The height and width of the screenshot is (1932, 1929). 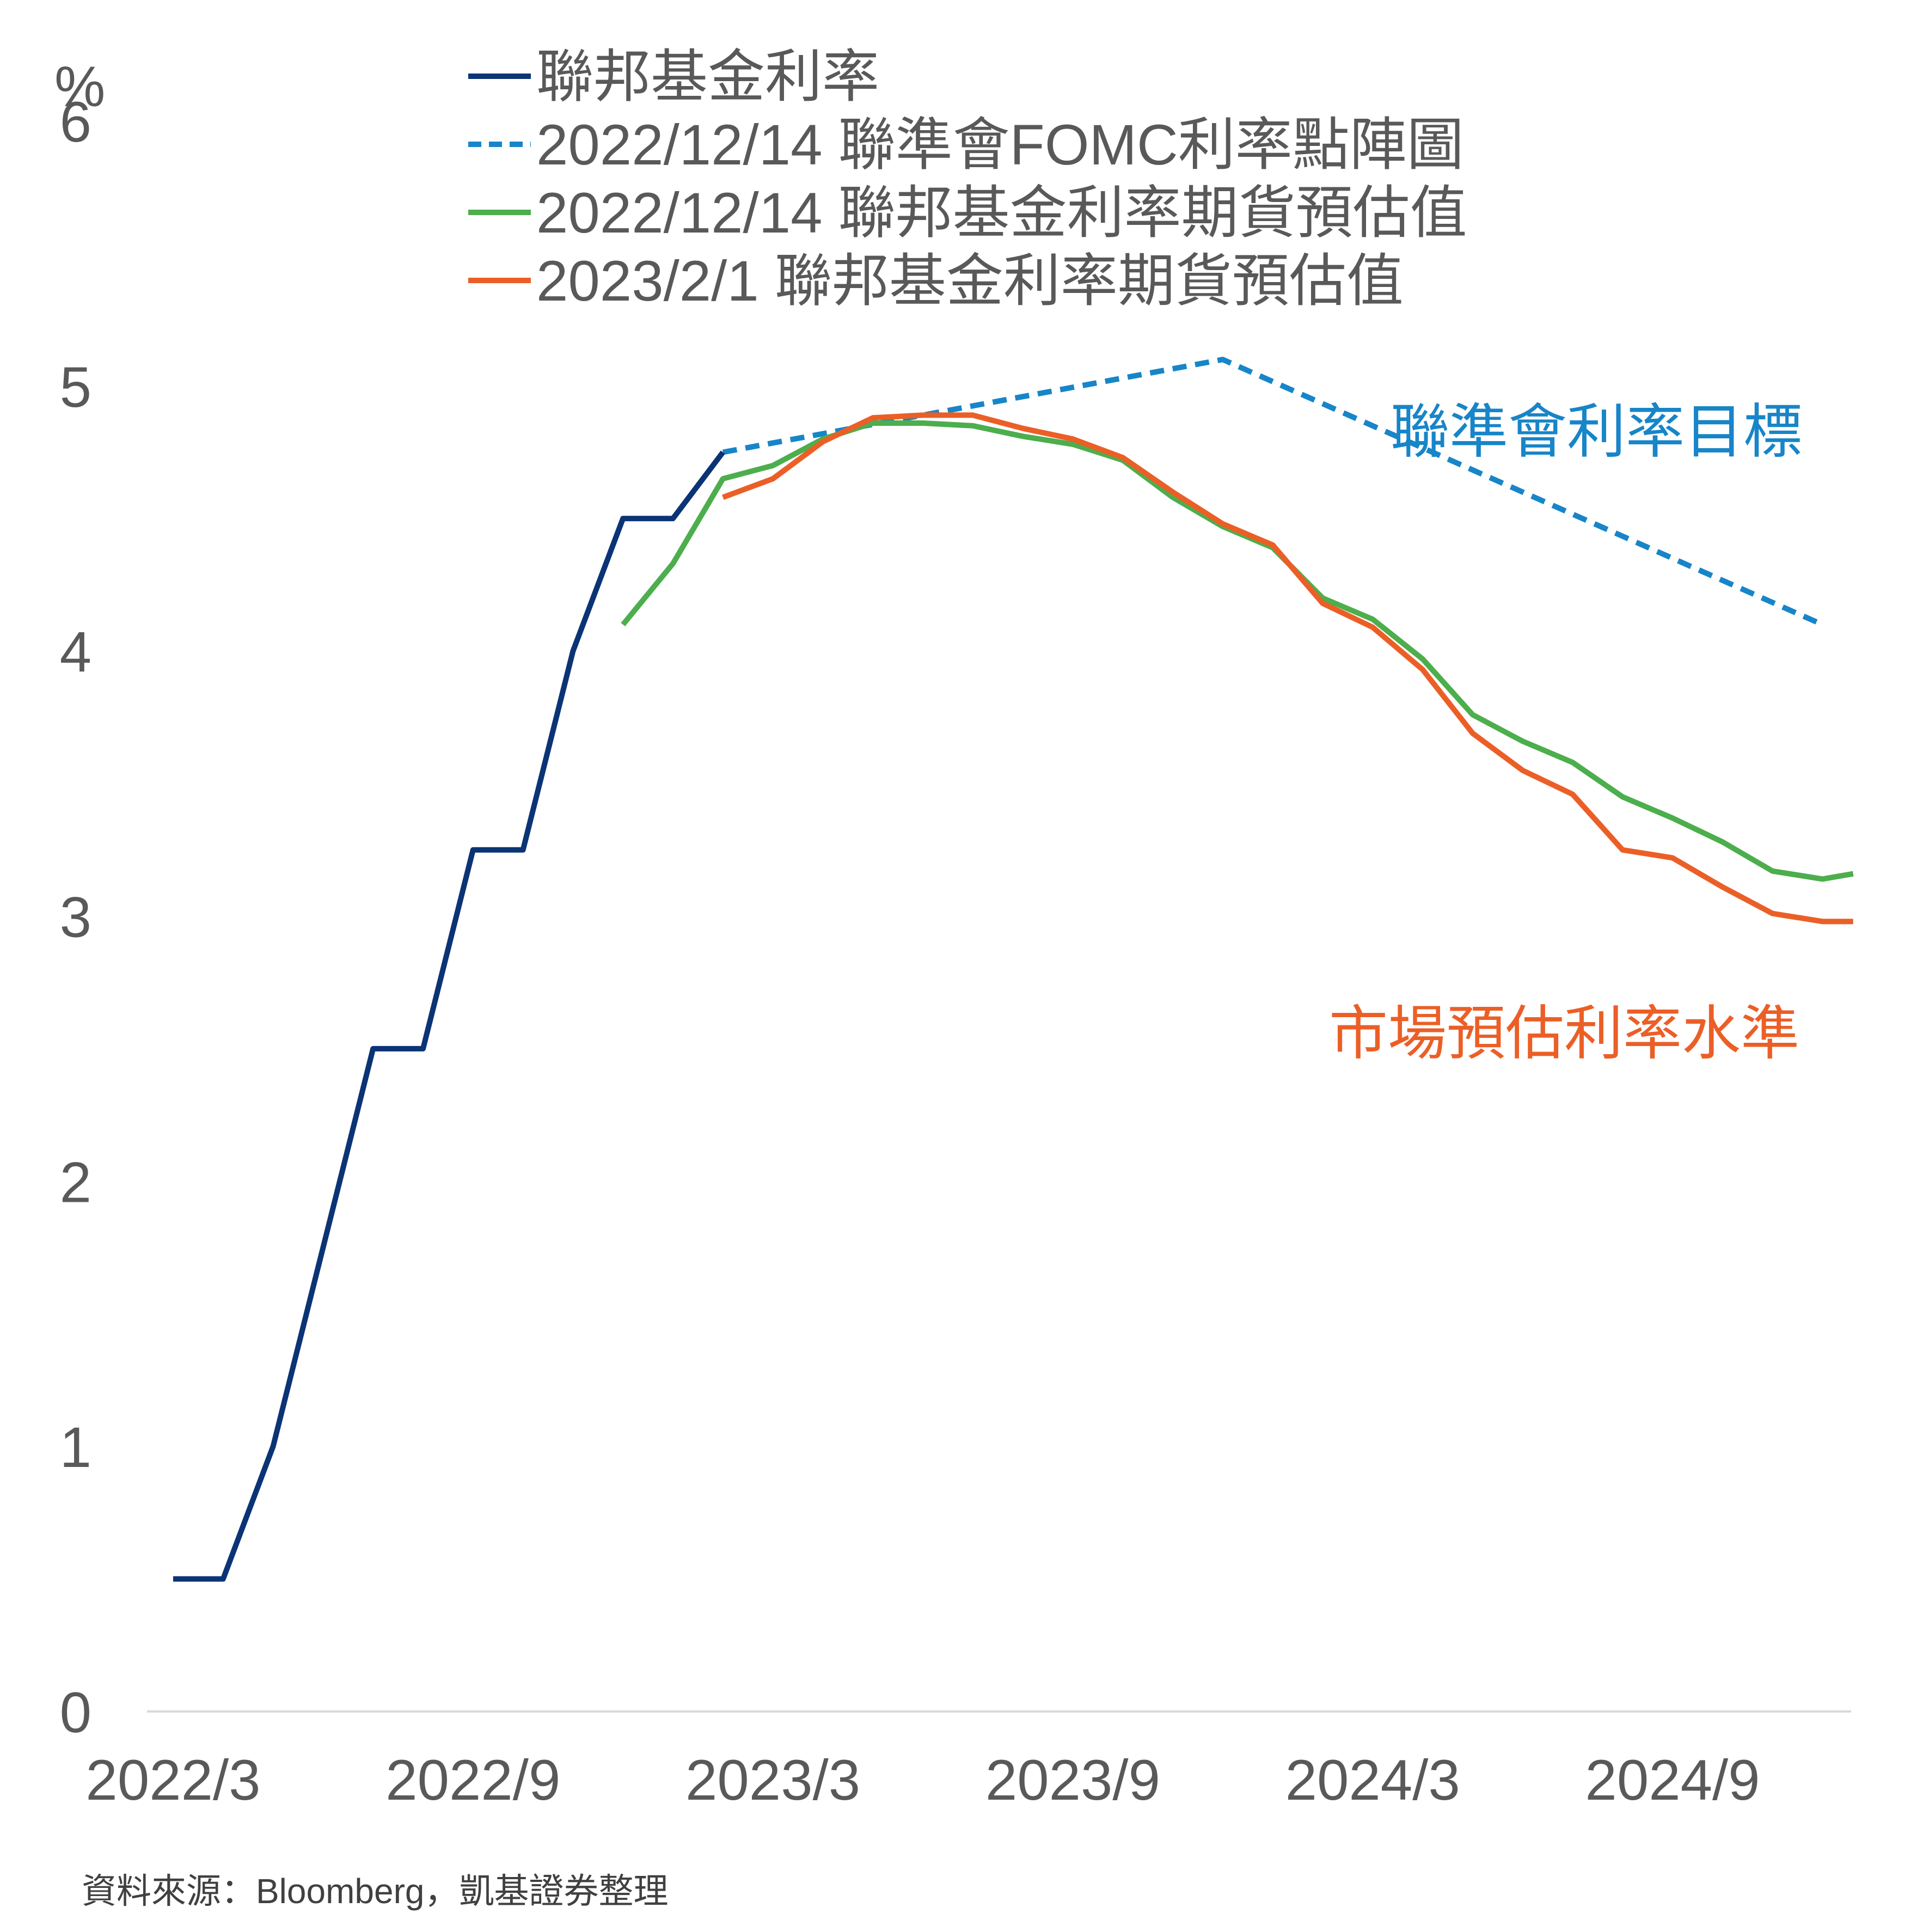 I want to click on y-tick-label: 6, so click(x=75, y=122).